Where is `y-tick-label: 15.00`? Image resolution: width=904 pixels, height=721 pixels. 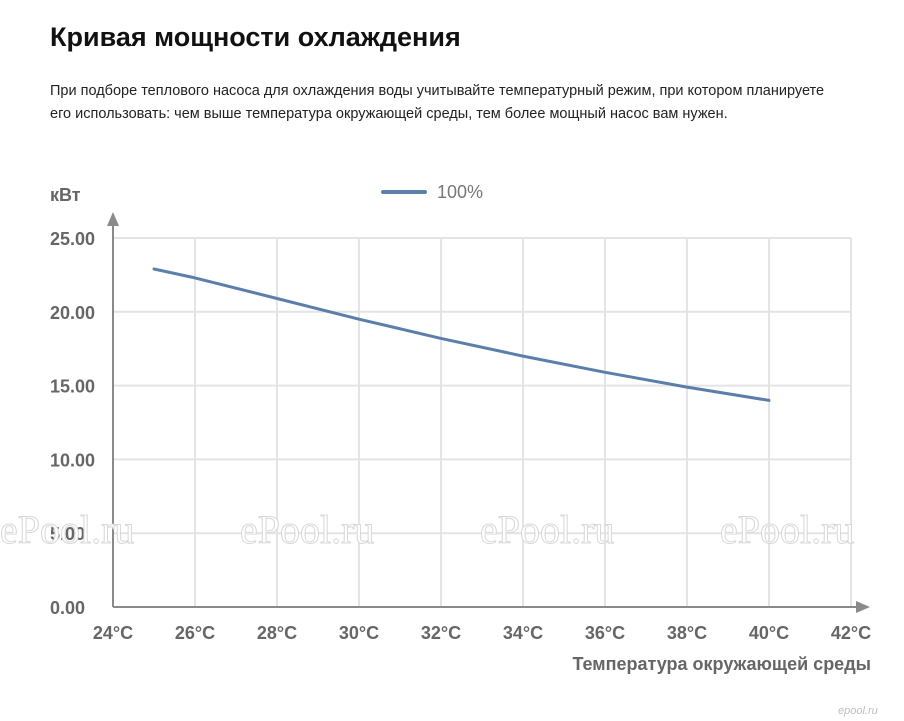 y-tick-label: 15.00 is located at coordinates (72, 387).